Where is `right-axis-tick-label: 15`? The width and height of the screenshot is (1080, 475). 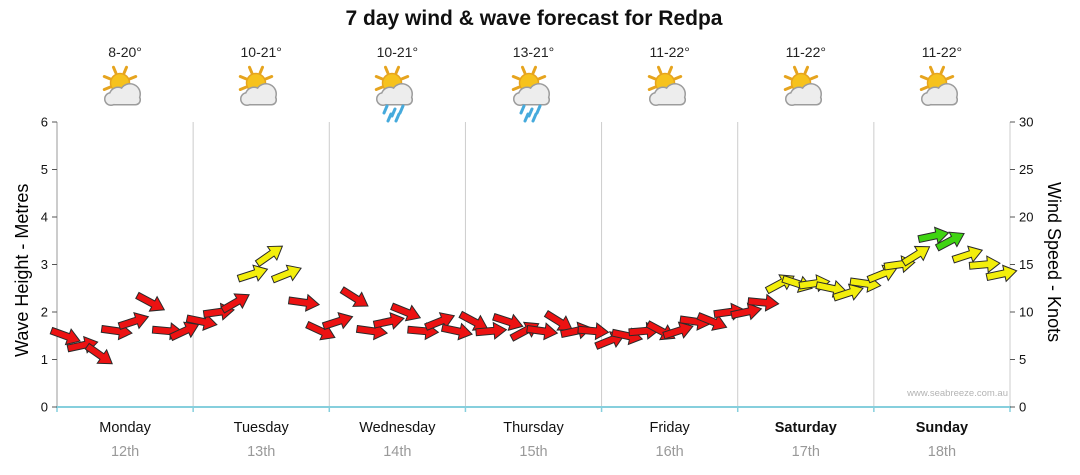 right-axis-tick-label: 15 is located at coordinates (1026, 264).